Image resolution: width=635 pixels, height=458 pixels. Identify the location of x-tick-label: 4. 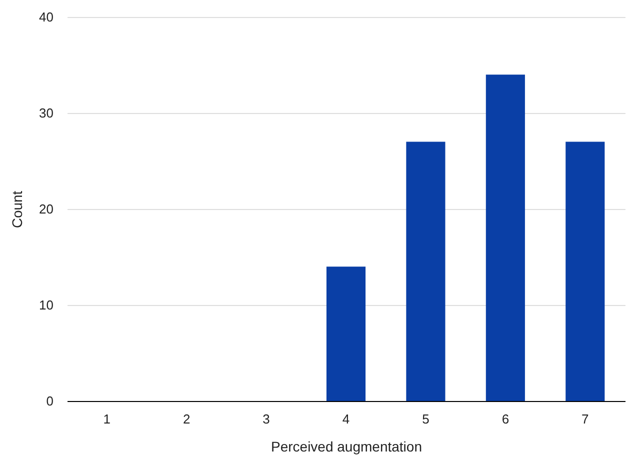
(346, 419).